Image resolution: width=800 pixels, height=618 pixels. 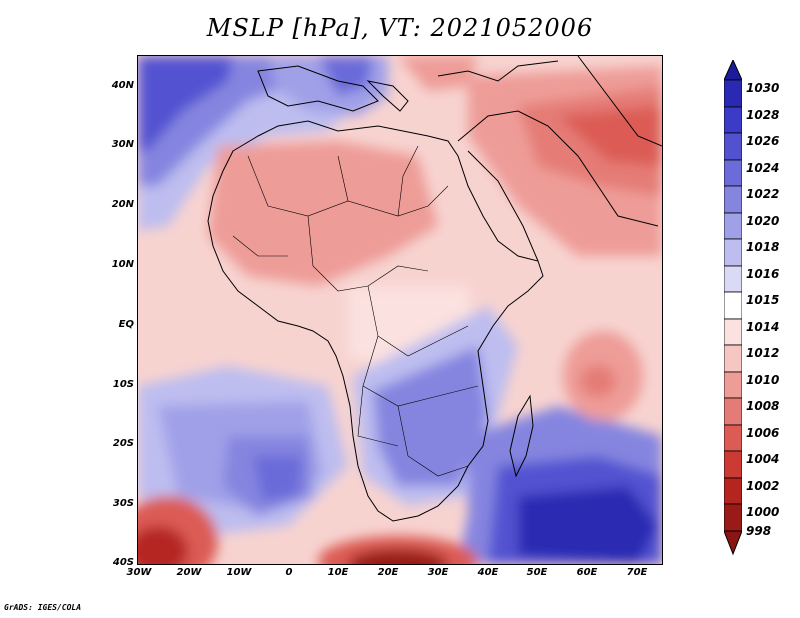 I want to click on lon-label-30w: 30W, so click(x=139, y=572).